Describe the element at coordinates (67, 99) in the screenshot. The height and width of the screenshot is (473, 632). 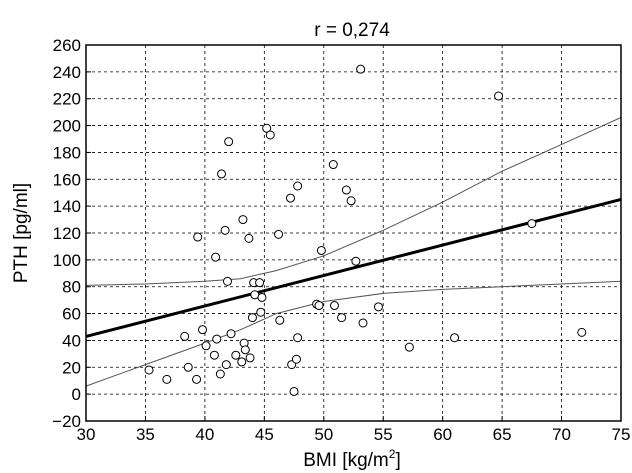
I see `y-tick-label: 220` at that location.